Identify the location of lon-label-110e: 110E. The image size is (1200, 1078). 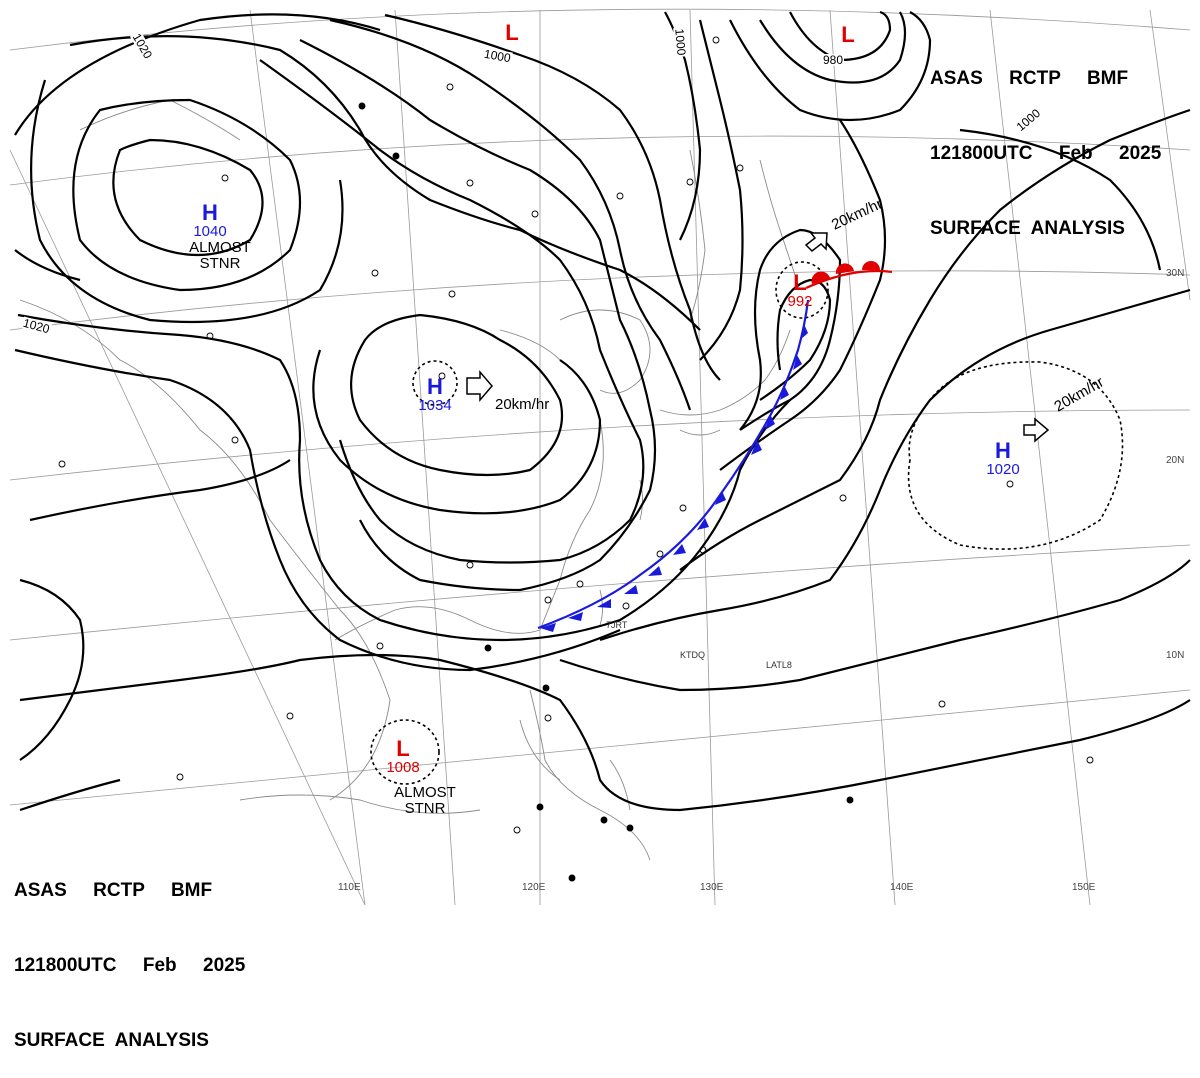
(349, 887).